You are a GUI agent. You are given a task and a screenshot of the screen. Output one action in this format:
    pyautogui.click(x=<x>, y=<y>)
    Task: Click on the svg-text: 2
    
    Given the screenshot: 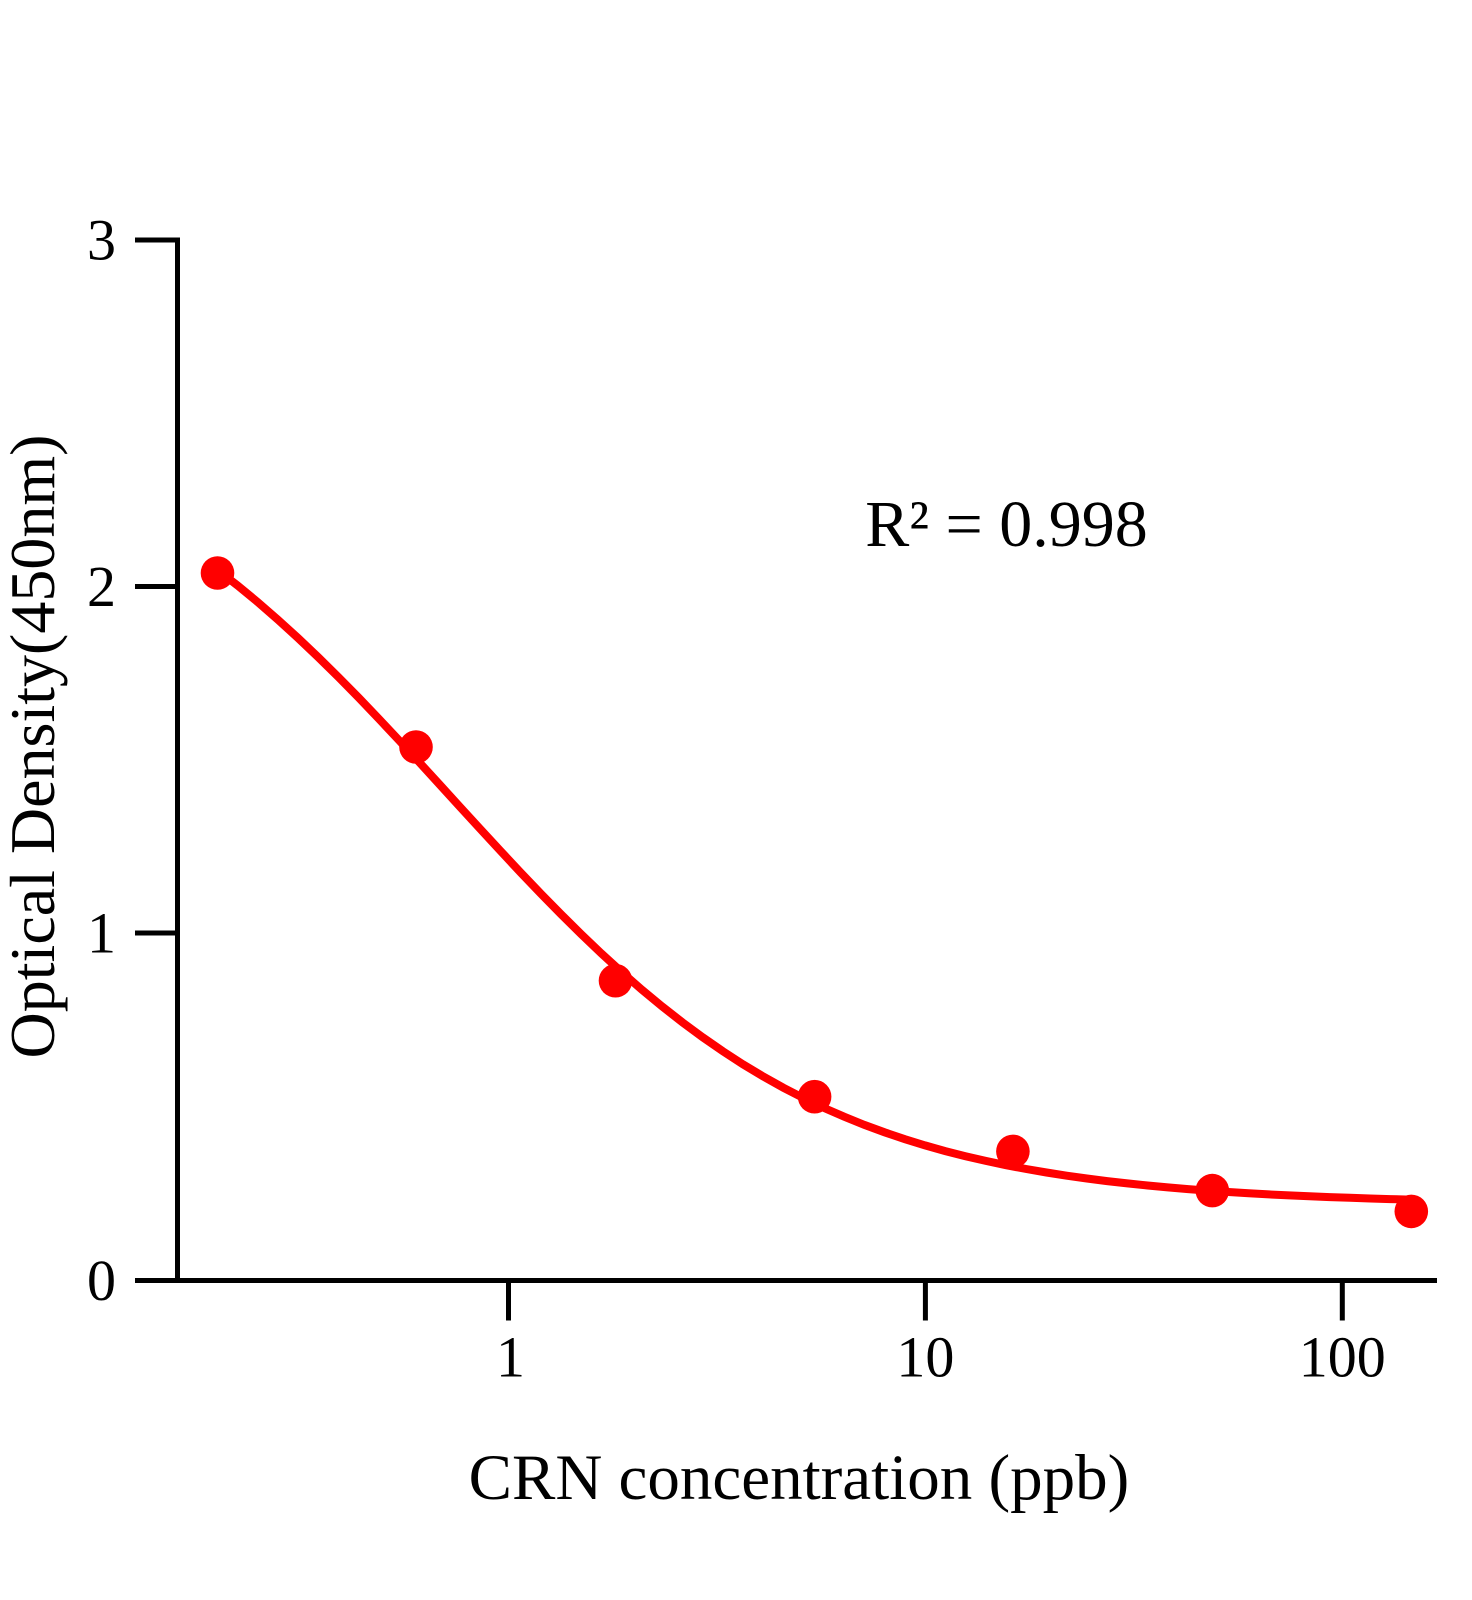 What is the action you would take?
    pyautogui.click(x=101, y=586)
    